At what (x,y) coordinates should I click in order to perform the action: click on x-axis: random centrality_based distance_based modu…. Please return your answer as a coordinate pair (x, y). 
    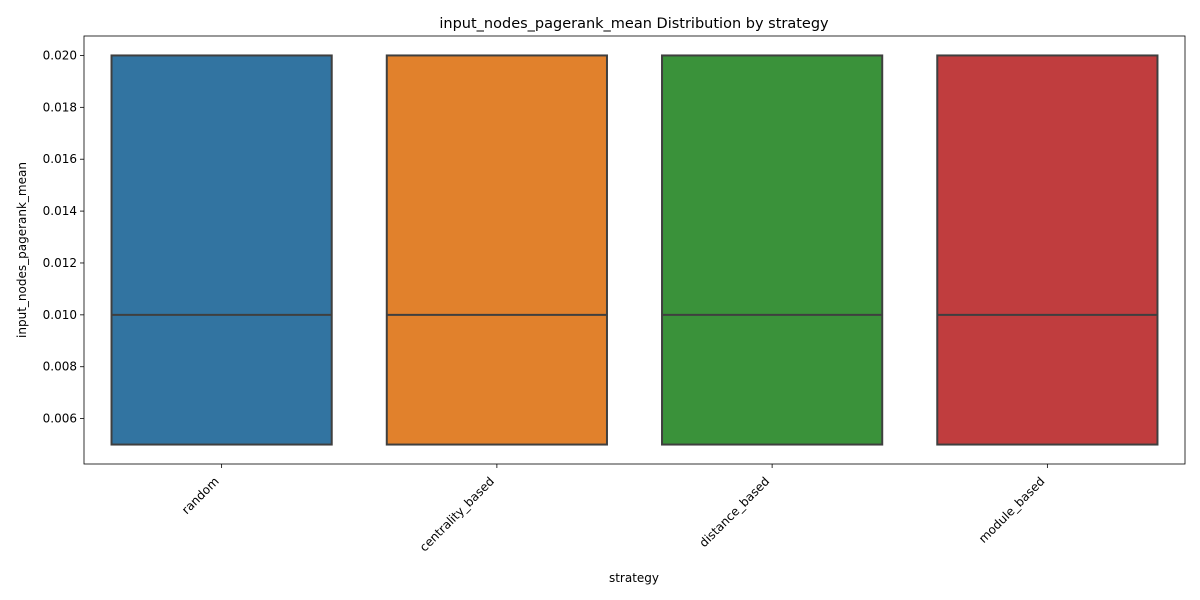
    Looking at the image, I should click on (613, 509).